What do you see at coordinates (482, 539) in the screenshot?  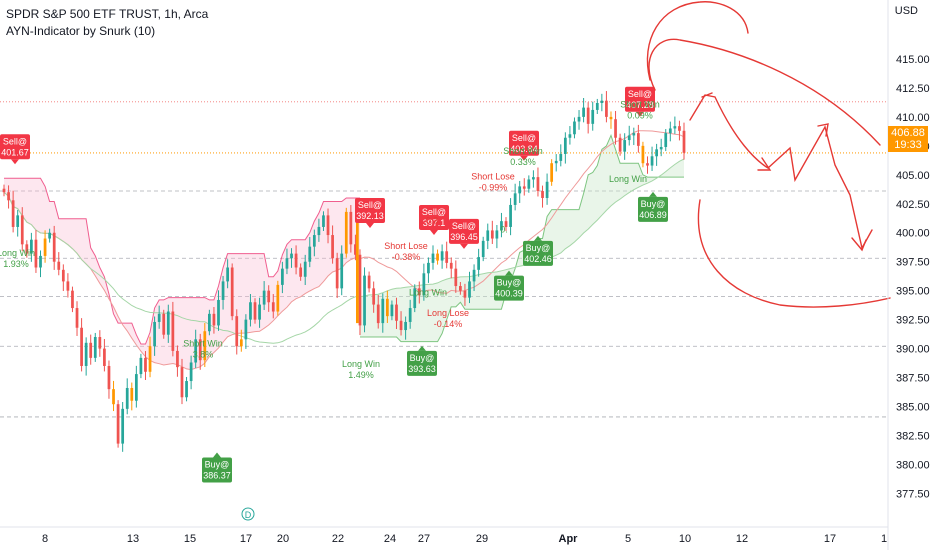 I see `x-tick-label: 29` at bounding box center [482, 539].